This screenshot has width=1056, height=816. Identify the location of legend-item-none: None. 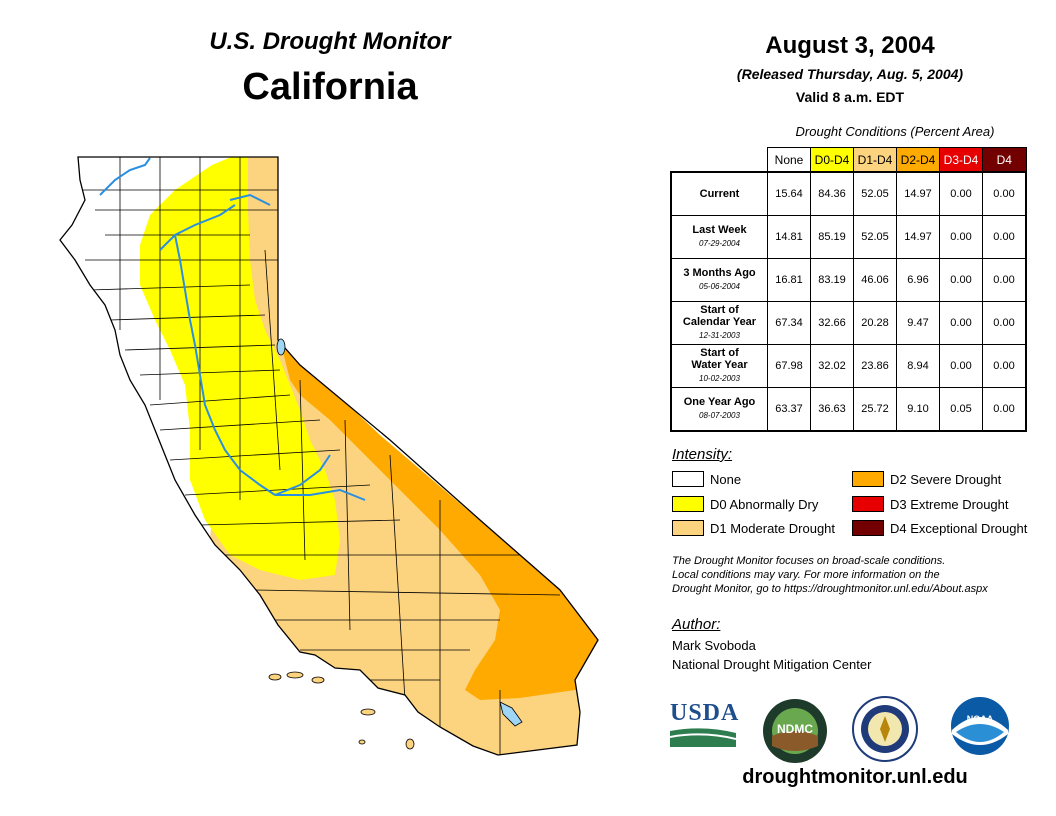
(706, 479).